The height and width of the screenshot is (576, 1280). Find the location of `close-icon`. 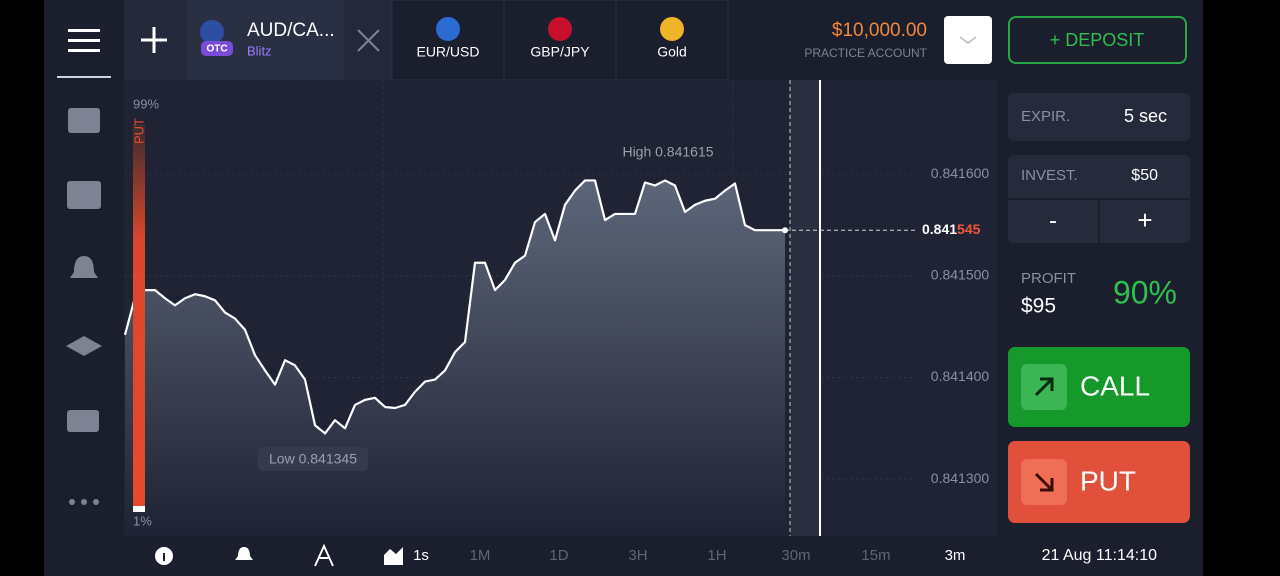

close-icon is located at coordinates (368, 40).